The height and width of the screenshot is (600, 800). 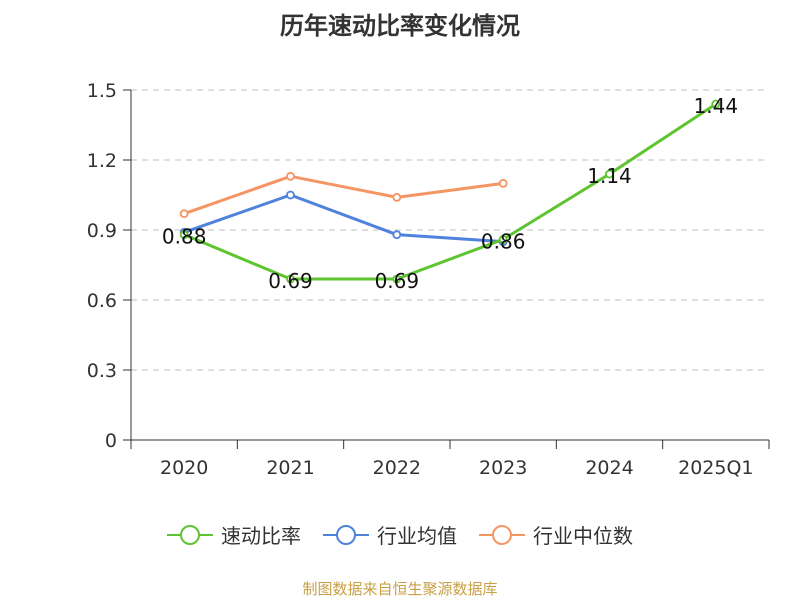 I want to click on x-tick-label: 2021, so click(x=290, y=468).